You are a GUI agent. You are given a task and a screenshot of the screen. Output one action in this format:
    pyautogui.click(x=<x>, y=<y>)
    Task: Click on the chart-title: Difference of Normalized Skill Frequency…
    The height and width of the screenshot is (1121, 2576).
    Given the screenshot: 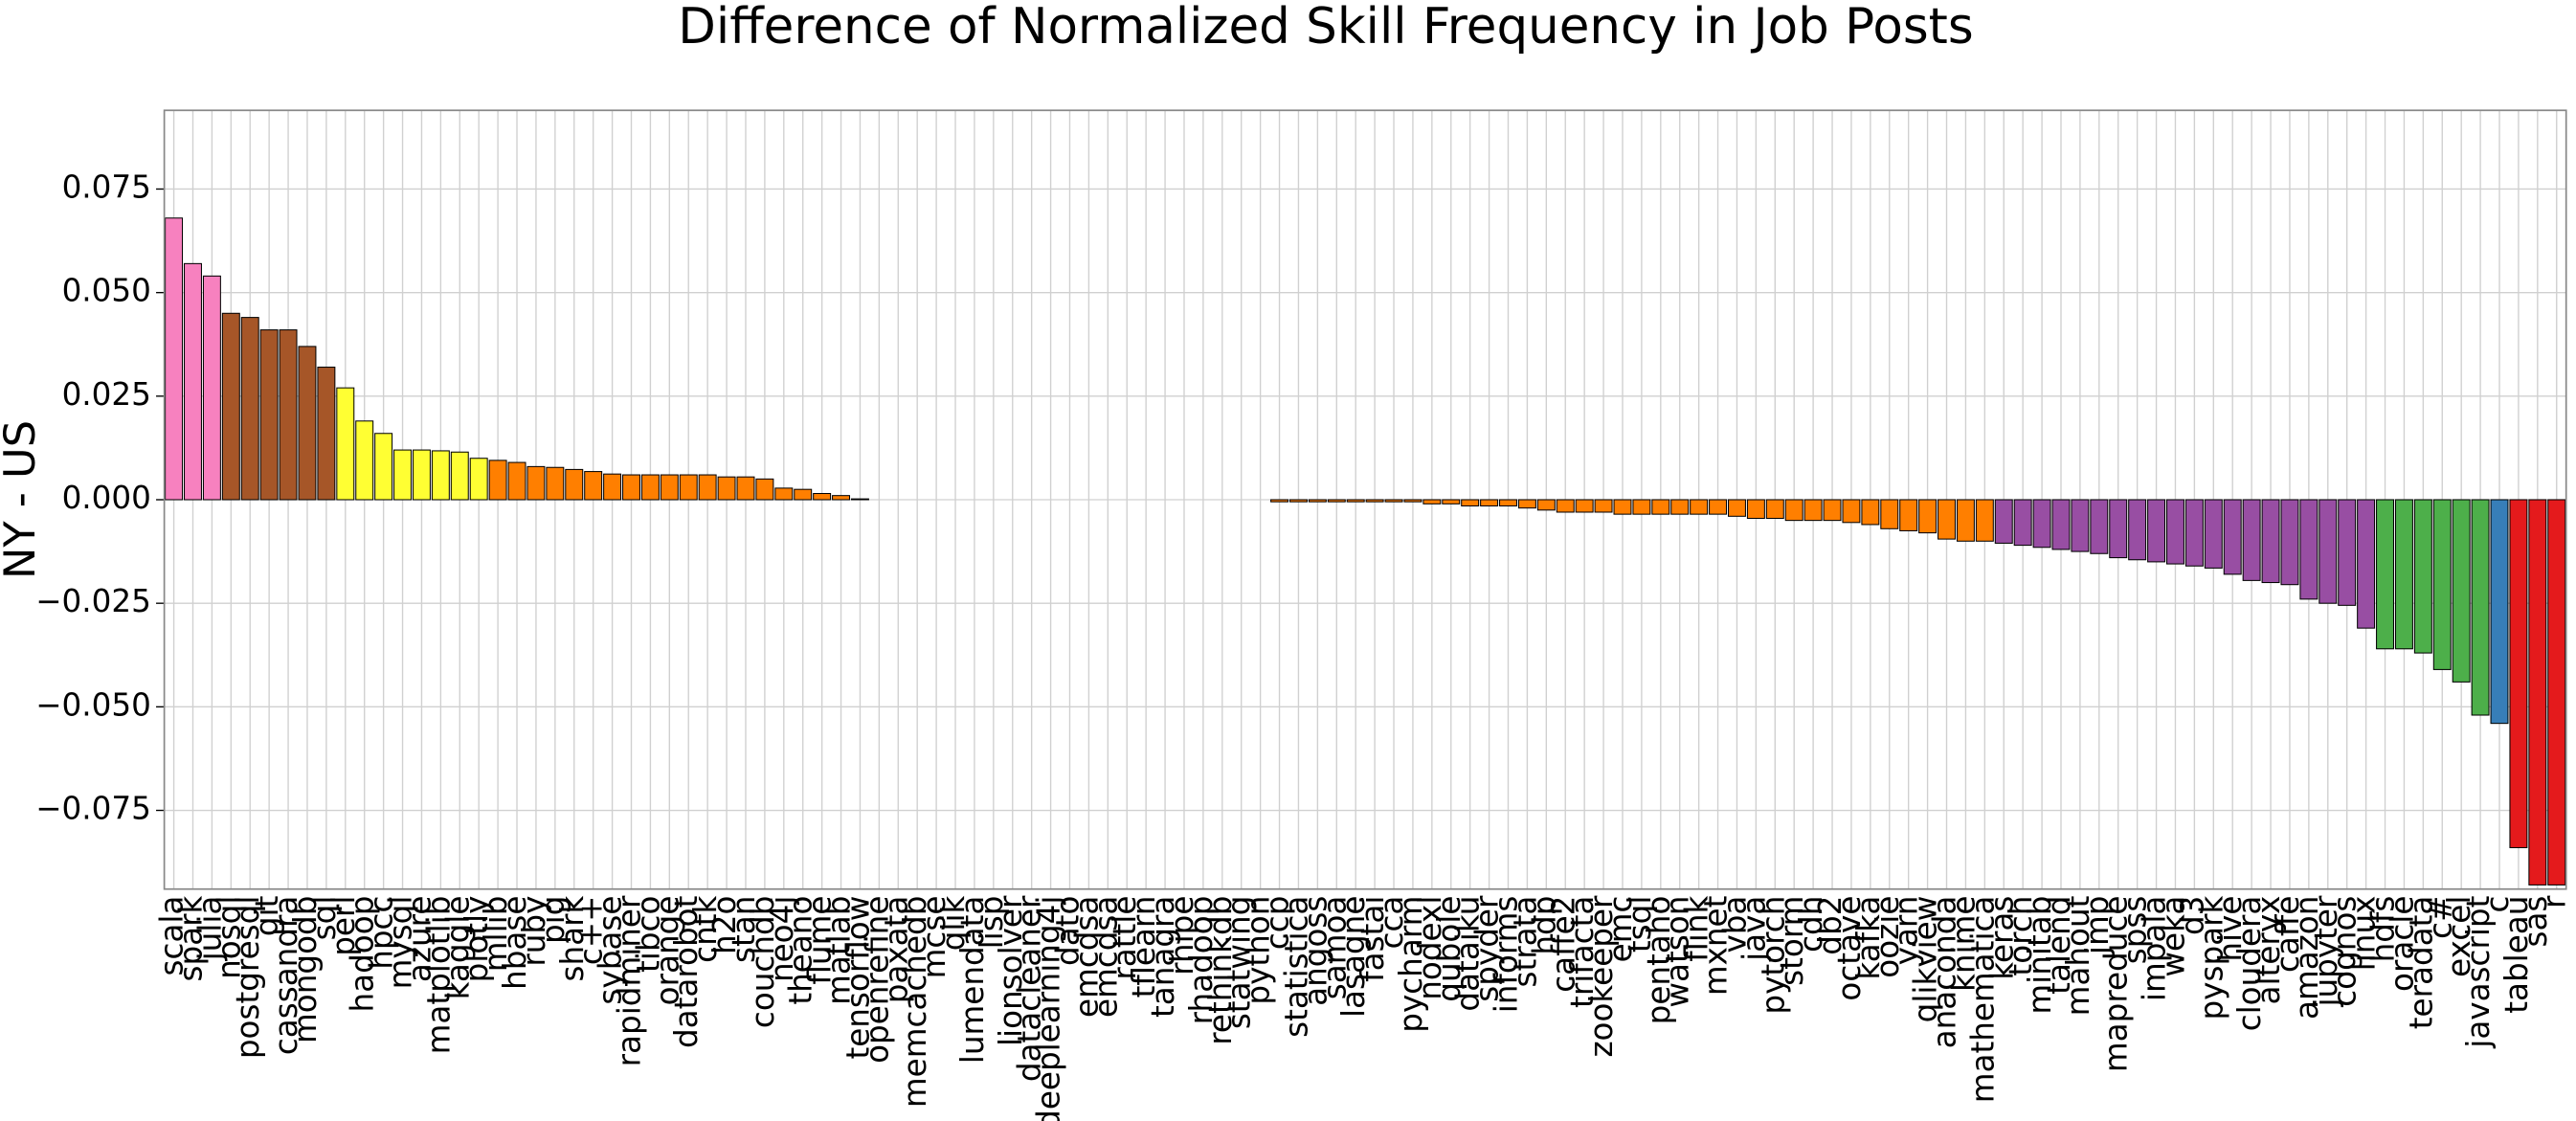 What is the action you would take?
    pyautogui.click(x=1326, y=28)
    